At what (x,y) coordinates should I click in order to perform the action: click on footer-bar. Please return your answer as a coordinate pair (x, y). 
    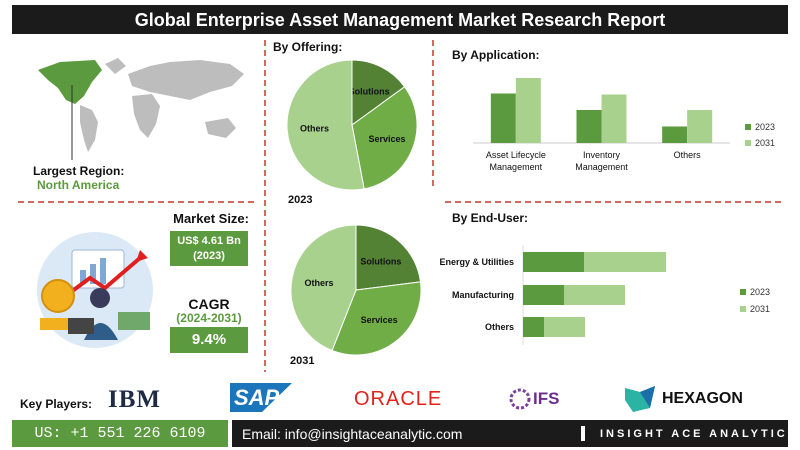
    Looking at the image, I should click on (510, 433).